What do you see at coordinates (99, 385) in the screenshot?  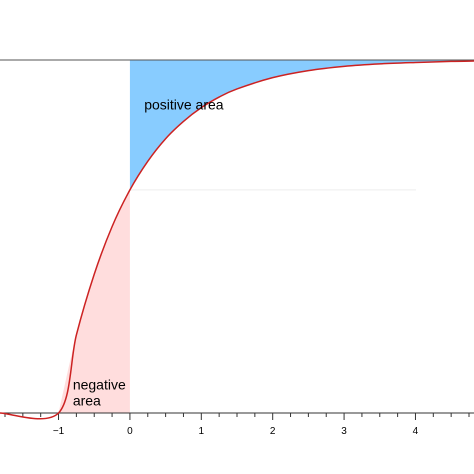 I see `negative-area-label-line: negative` at bounding box center [99, 385].